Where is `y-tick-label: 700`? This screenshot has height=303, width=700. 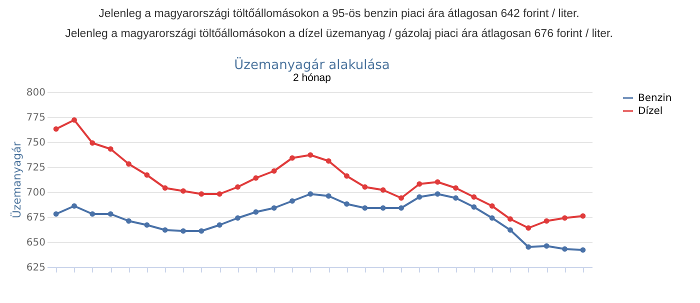
y-tick-label: 700 is located at coordinates (36, 193).